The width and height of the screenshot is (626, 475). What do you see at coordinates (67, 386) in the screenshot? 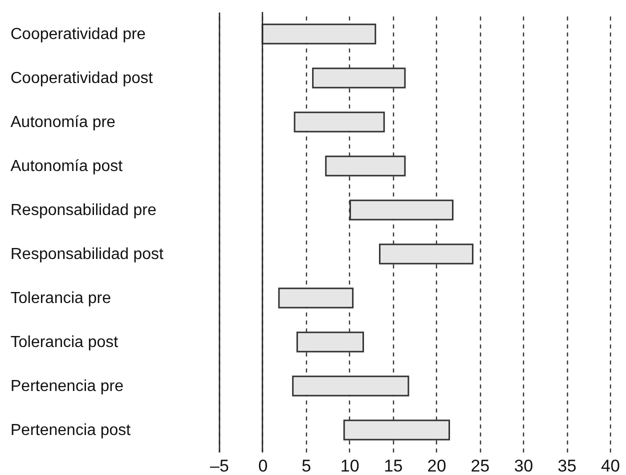
I see `y-tick-label: Pertenencia pre` at bounding box center [67, 386].